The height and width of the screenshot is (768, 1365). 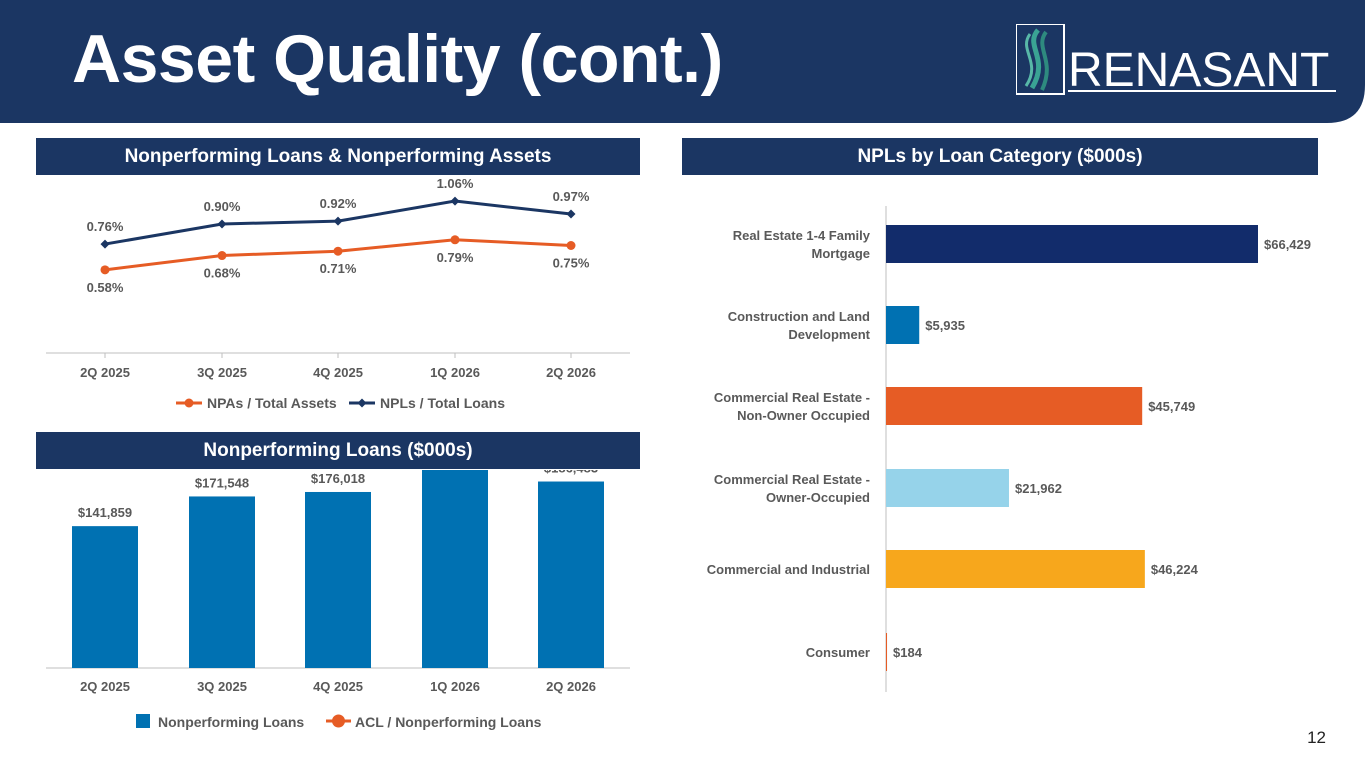 I want to click on category-label: Owner-Occupied, so click(x=818, y=497).